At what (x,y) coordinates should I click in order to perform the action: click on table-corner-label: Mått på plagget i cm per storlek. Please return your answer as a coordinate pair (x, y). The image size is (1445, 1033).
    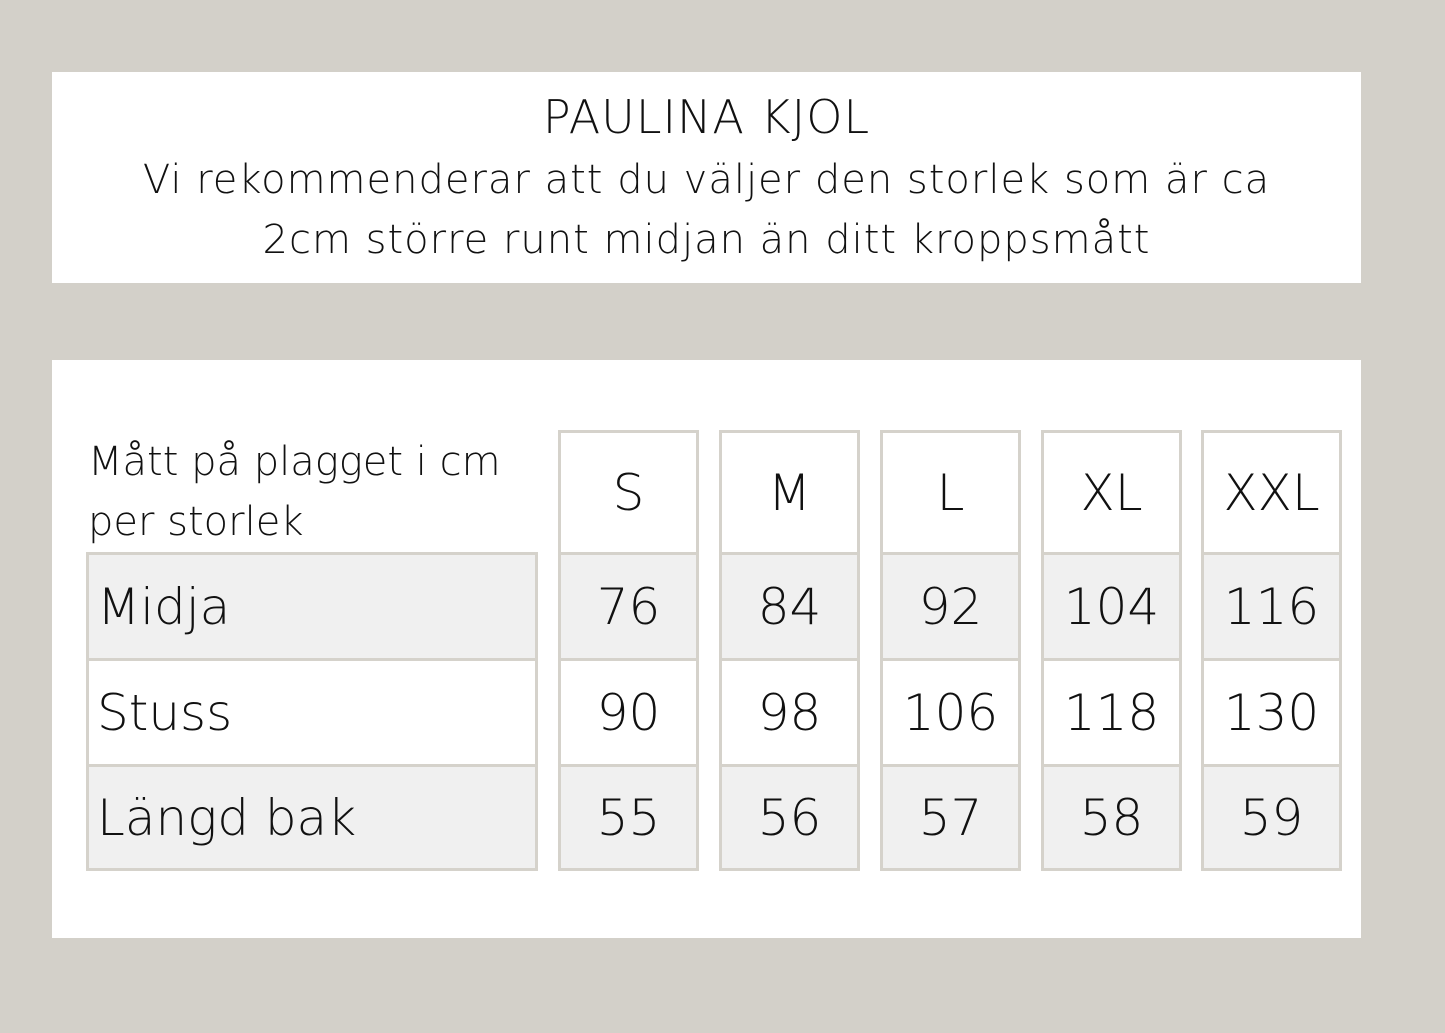
    Looking at the image, I should click on (294, 492).